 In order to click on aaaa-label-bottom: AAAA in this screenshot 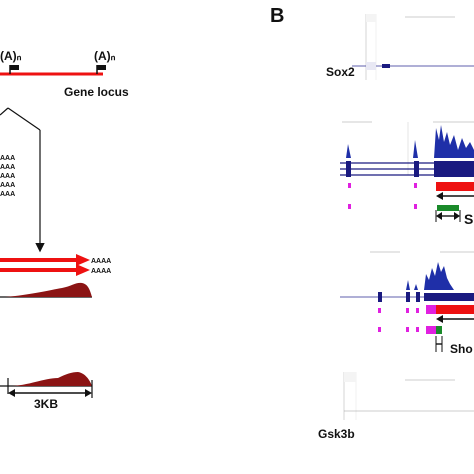, I will do `click(101, 271)`.